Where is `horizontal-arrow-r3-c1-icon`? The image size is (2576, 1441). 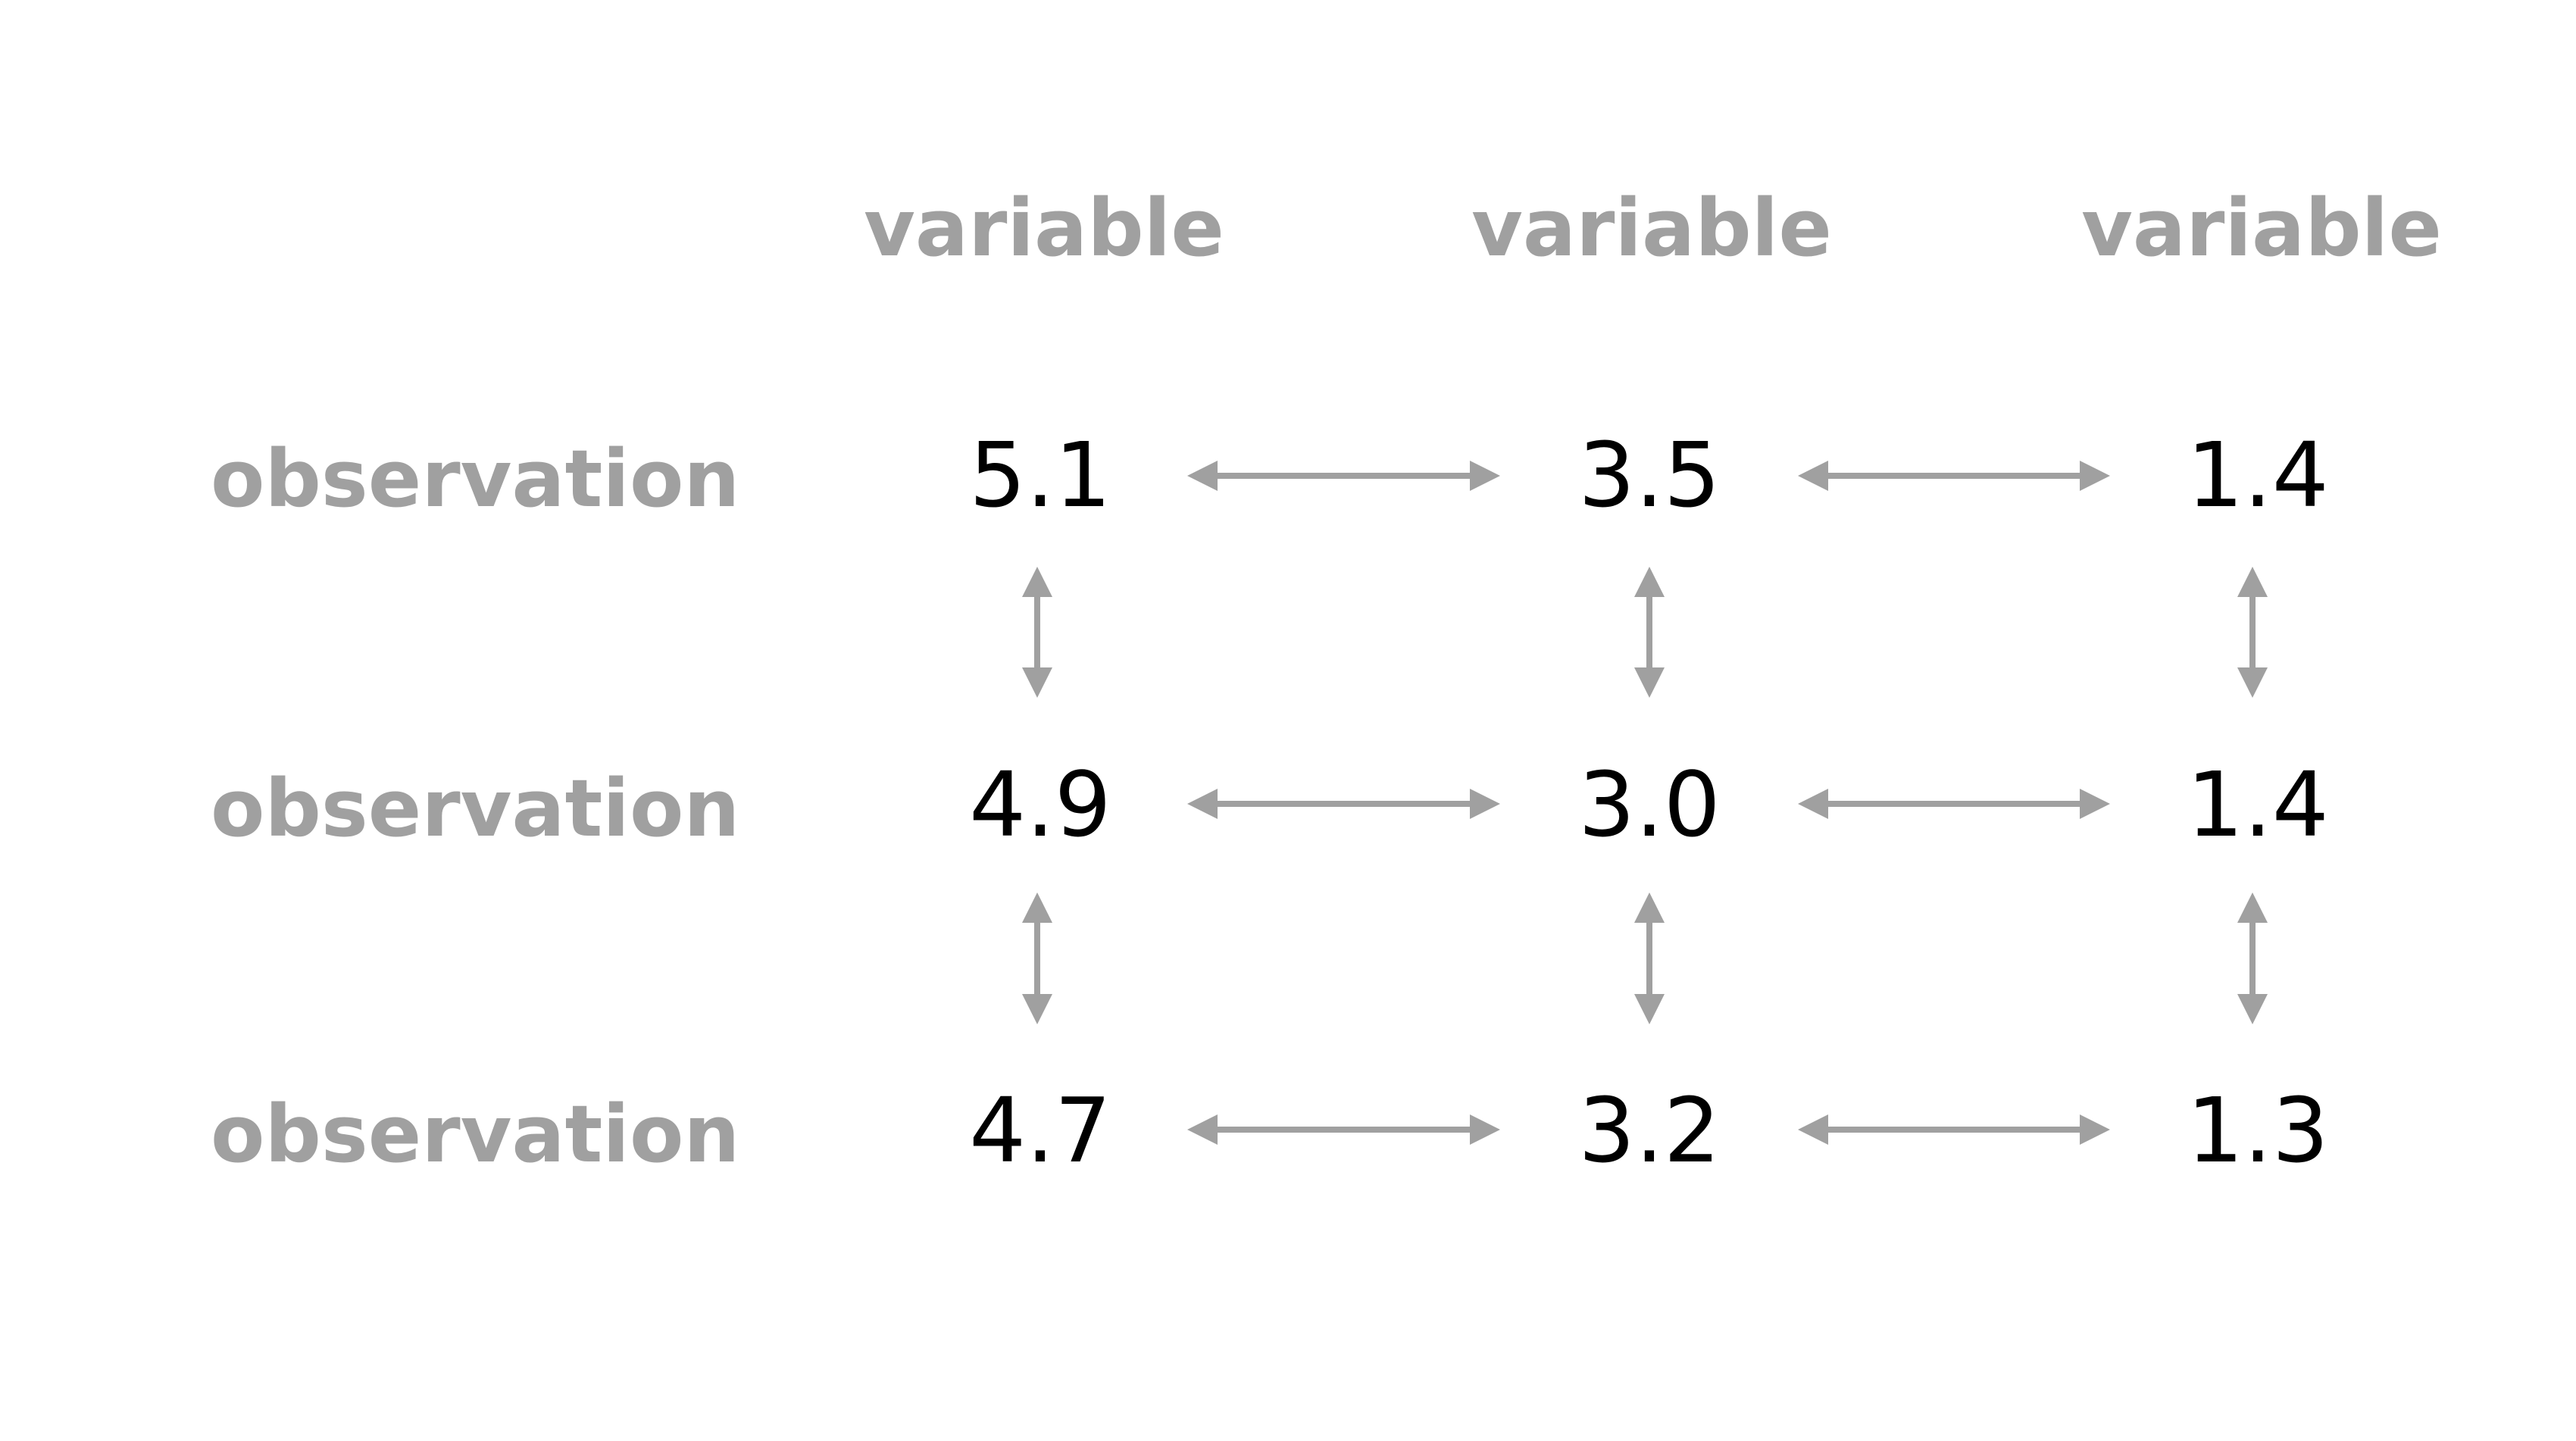 horizontal-arrow-r3-c1-icon is located at coordinates (1344, 1129).